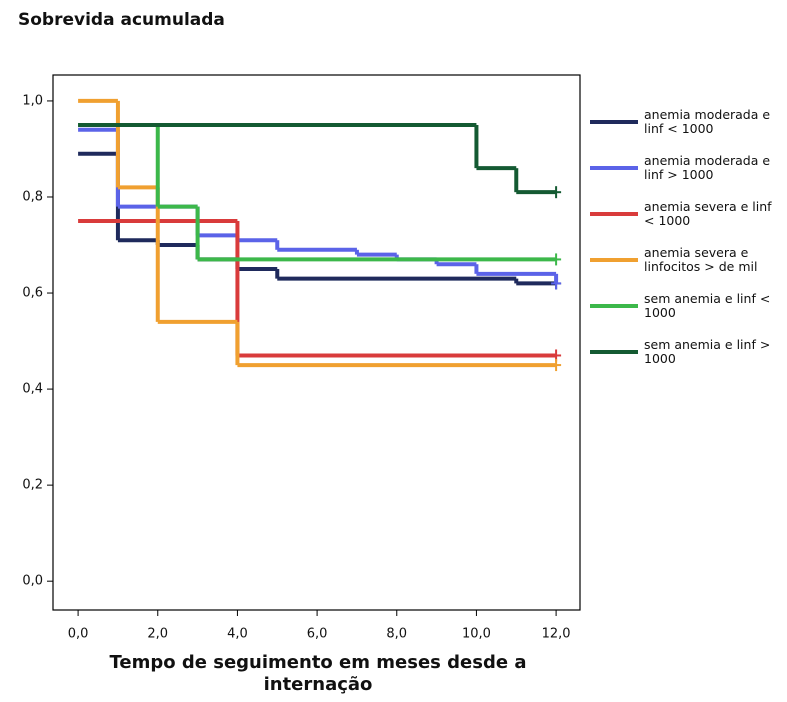  What do you see at coordinates (707, 351) in the screenshot?
I see `legend-label: sem anemia e linf > 1000` at bounding box center [707, 351].